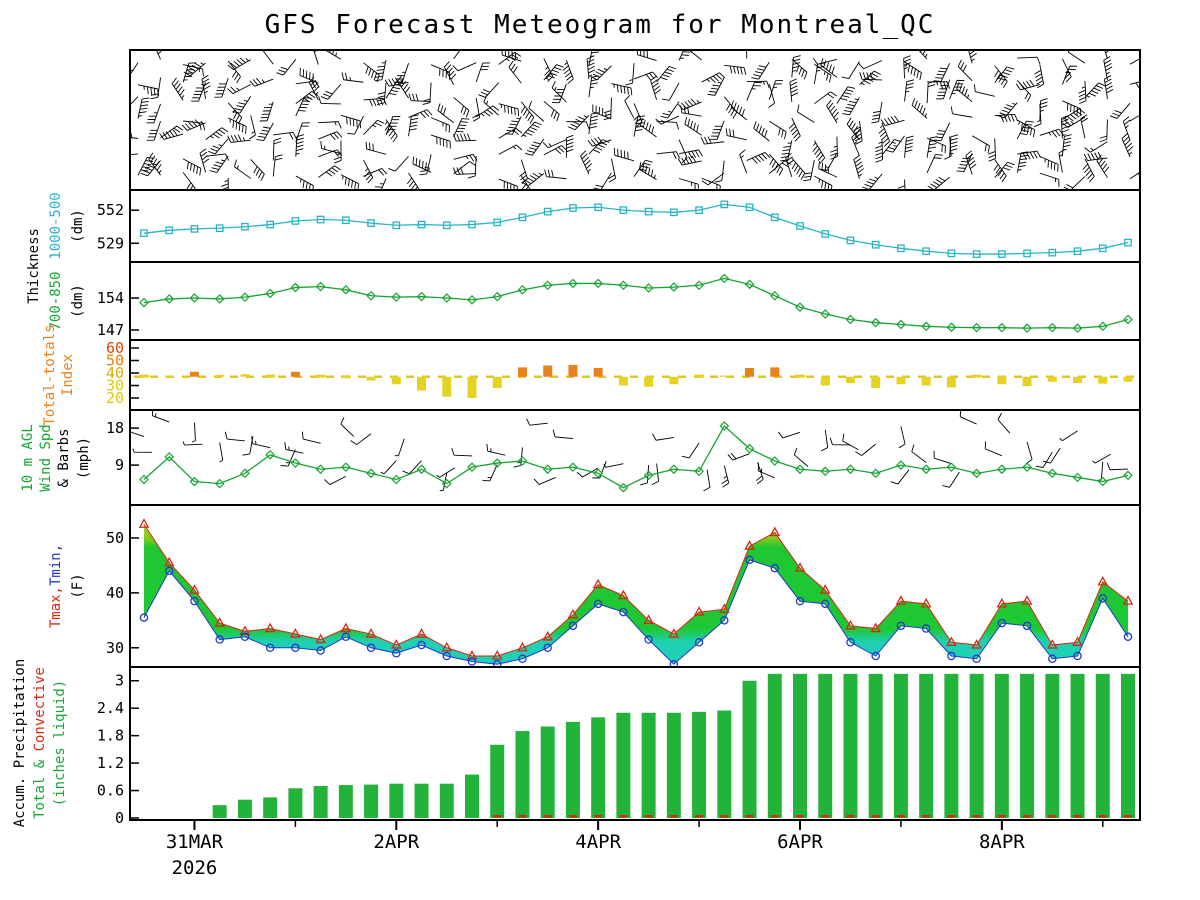 The image size is (1200, 900). I want to click on svg-text: 0.6, so click(110, 791).